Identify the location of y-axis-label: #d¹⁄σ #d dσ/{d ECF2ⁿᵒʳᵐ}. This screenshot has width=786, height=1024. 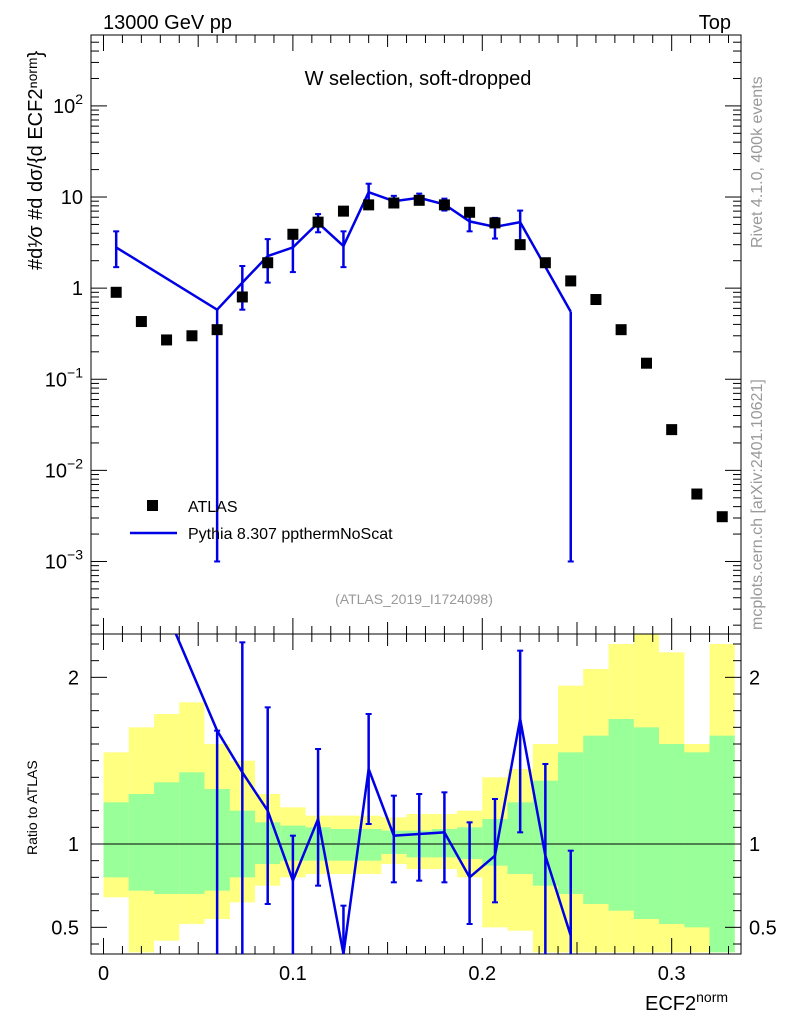
(36, 160).